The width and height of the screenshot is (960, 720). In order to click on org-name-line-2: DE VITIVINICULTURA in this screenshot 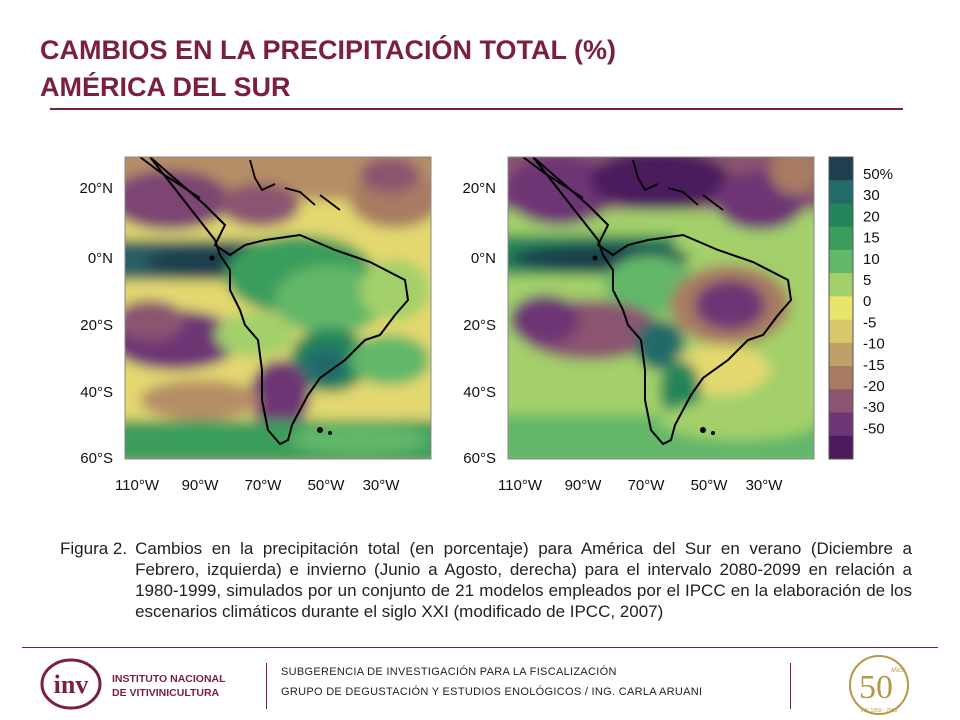, I will do `click(166, 693)`.